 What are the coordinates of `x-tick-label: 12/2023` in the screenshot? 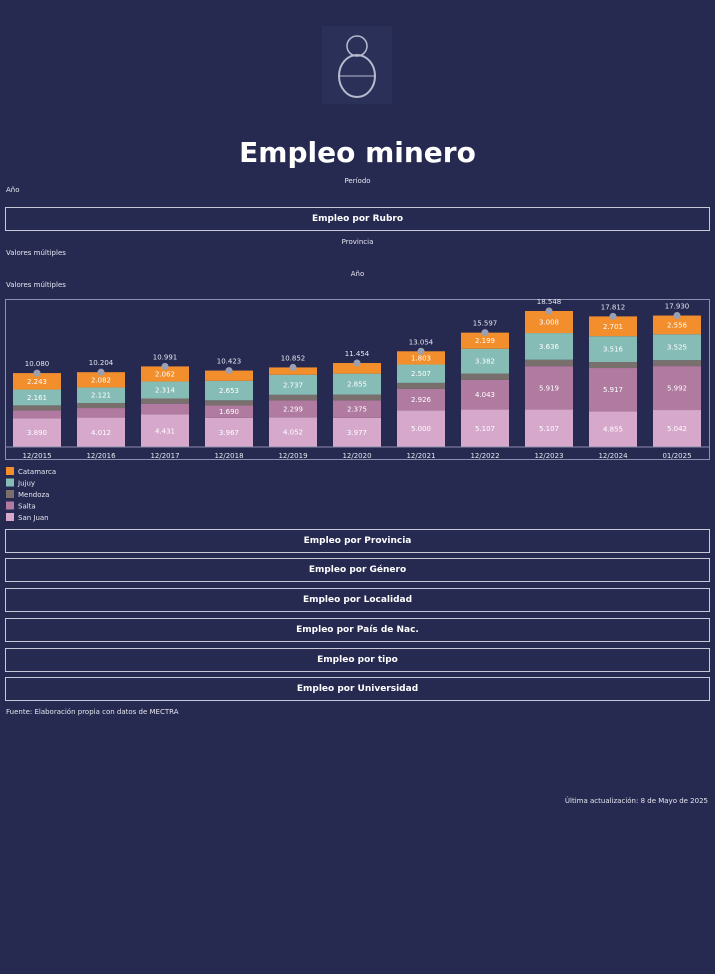 It's located at (548, 456).